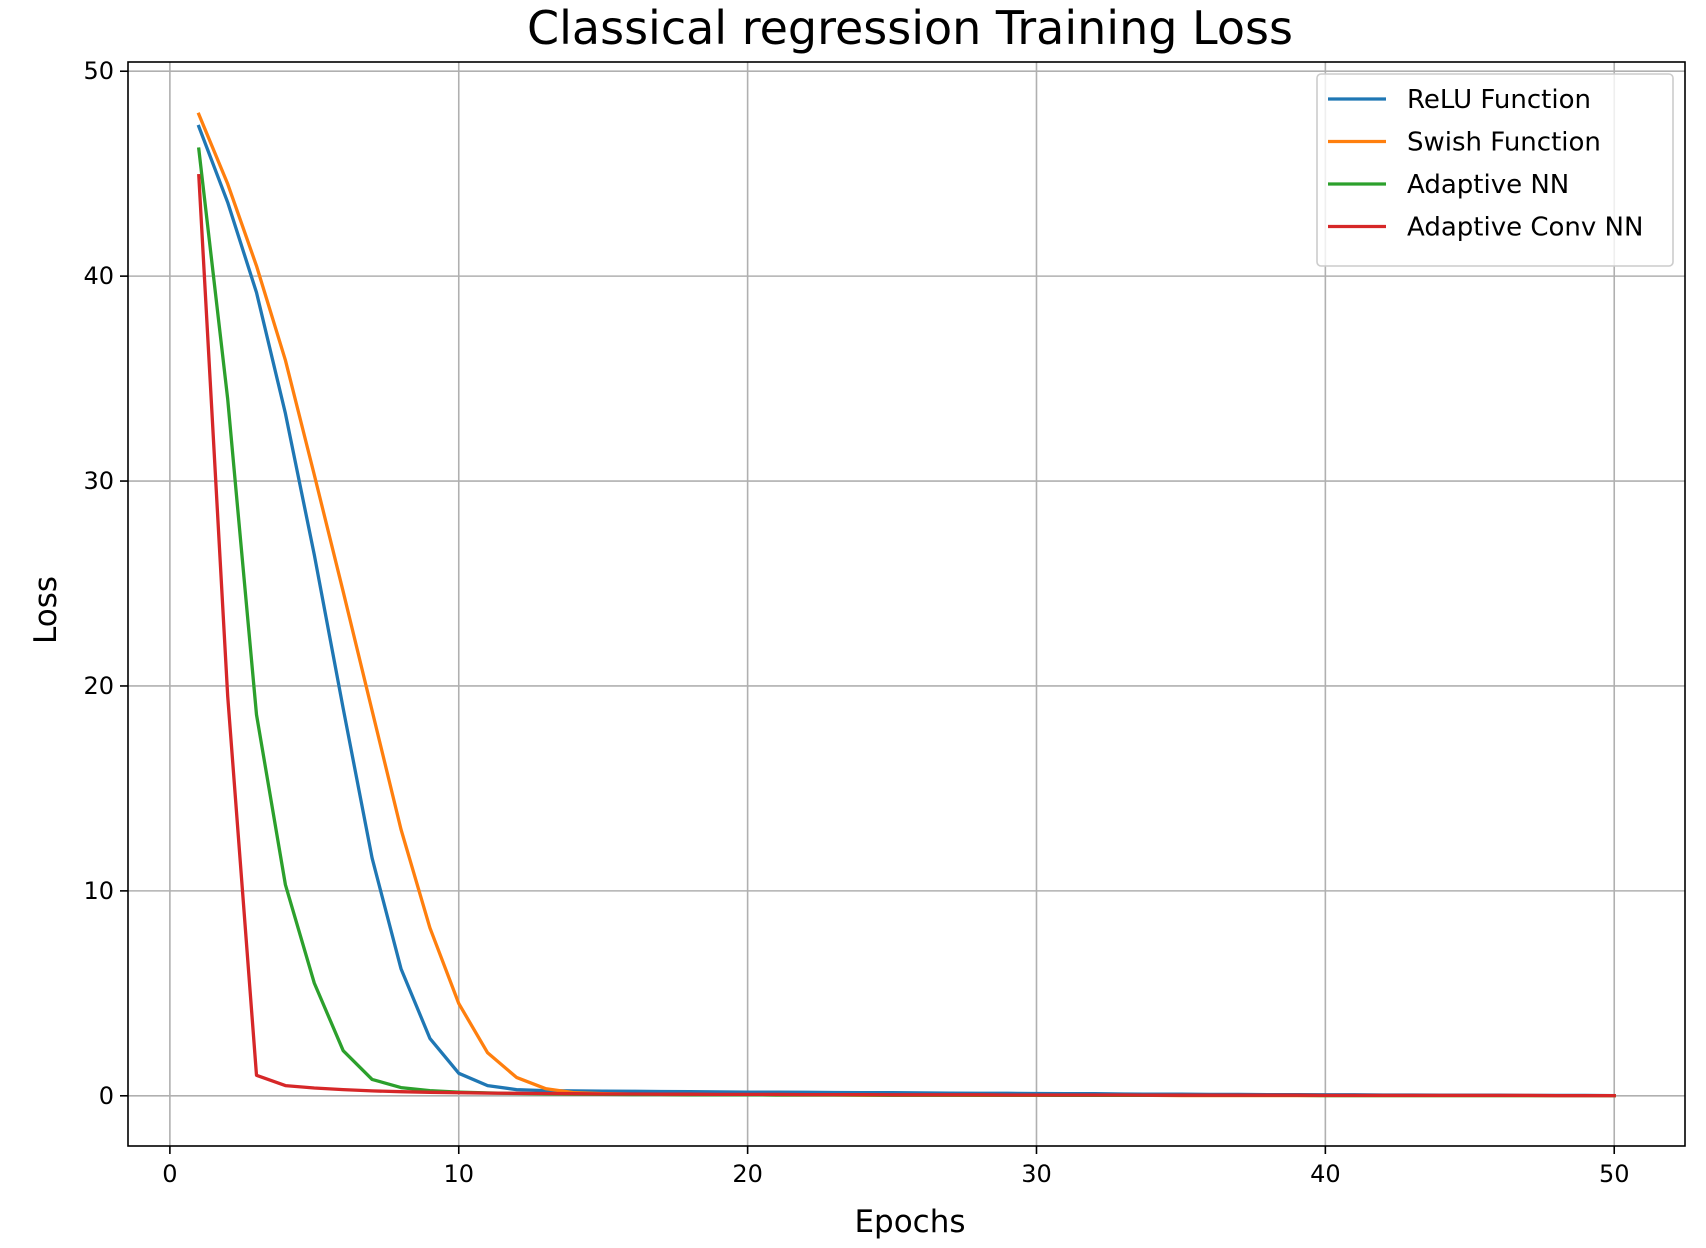  I want to click on y-tick-label: 0, so click(106, 1096).